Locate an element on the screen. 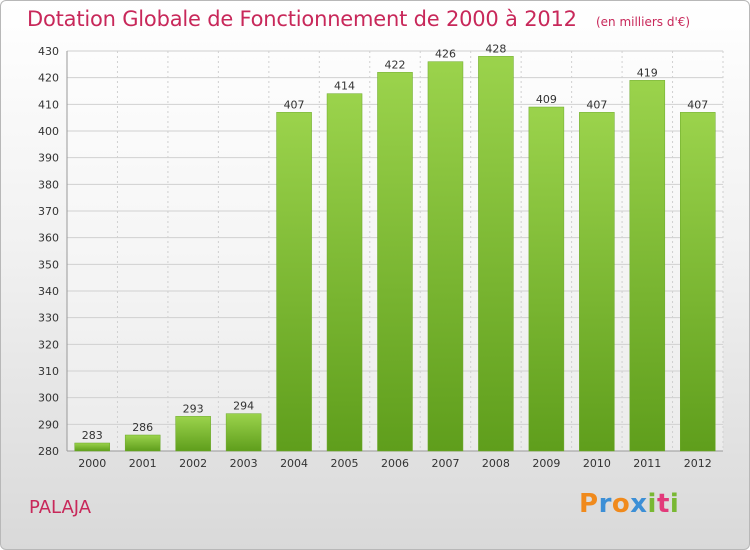 This screenshot has width=750, height=550. x-tick-label-2008: 2008 is located at coordinates (496, 463).